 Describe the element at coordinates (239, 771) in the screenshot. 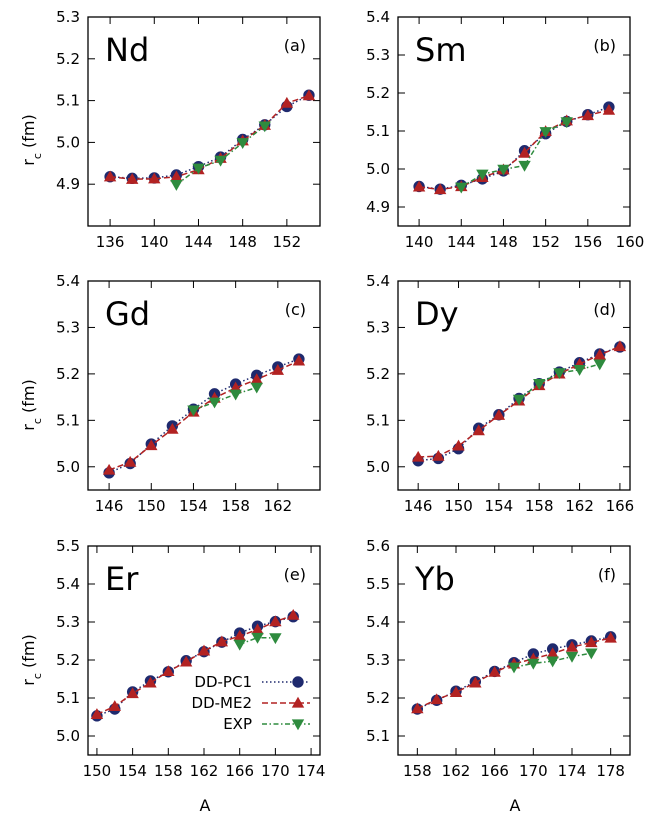

I see `x-tick-label: 166` at that location.